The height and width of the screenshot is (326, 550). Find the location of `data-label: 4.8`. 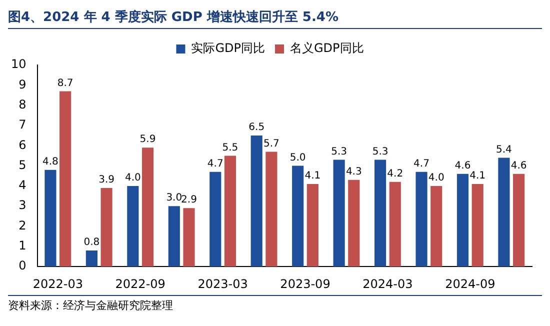

data-label: 4.8 is located at coordinates (50, 162).